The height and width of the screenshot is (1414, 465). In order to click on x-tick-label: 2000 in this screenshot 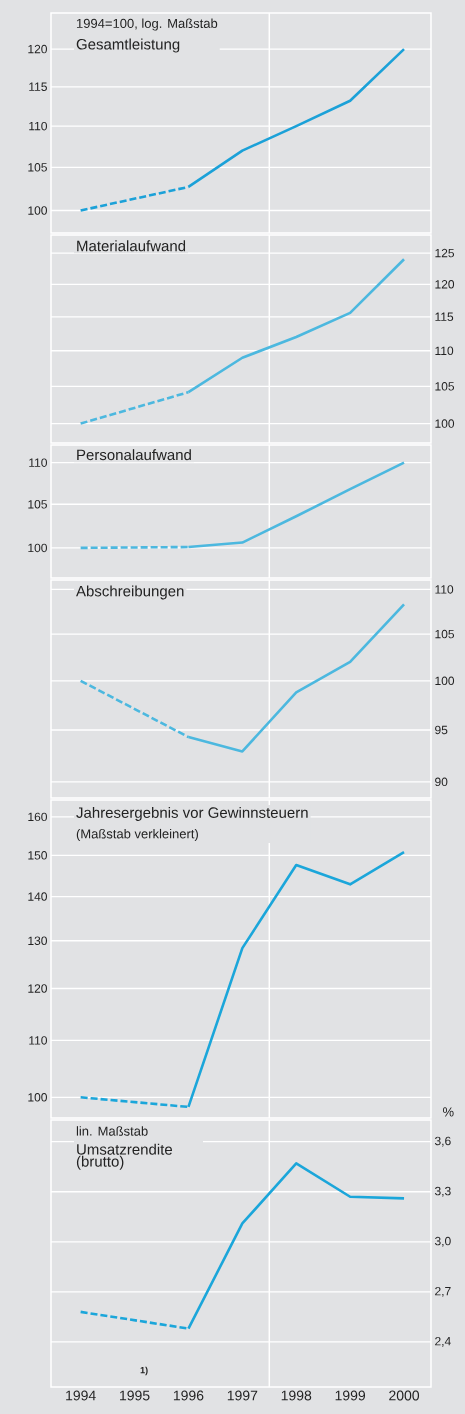, I will do `click(404, 1395)`.